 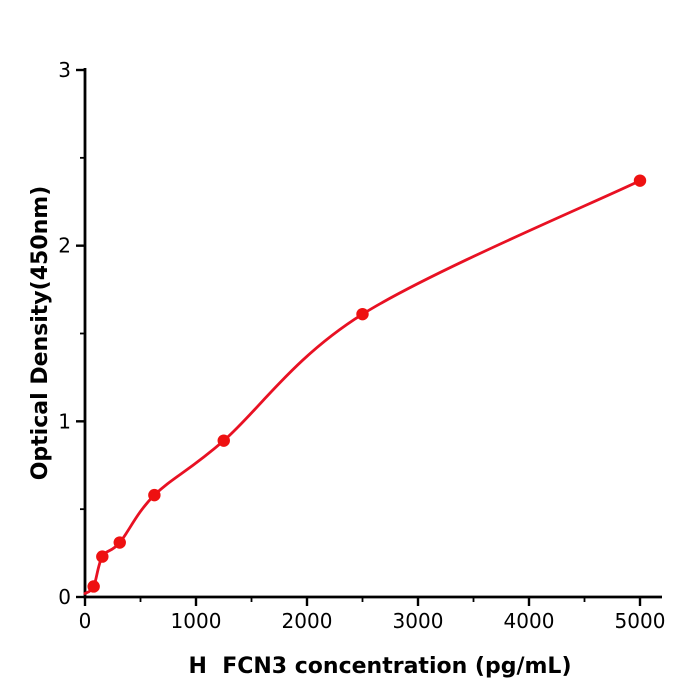 I want to click on x-tick-label: 5000, so click(x=640, y=621).